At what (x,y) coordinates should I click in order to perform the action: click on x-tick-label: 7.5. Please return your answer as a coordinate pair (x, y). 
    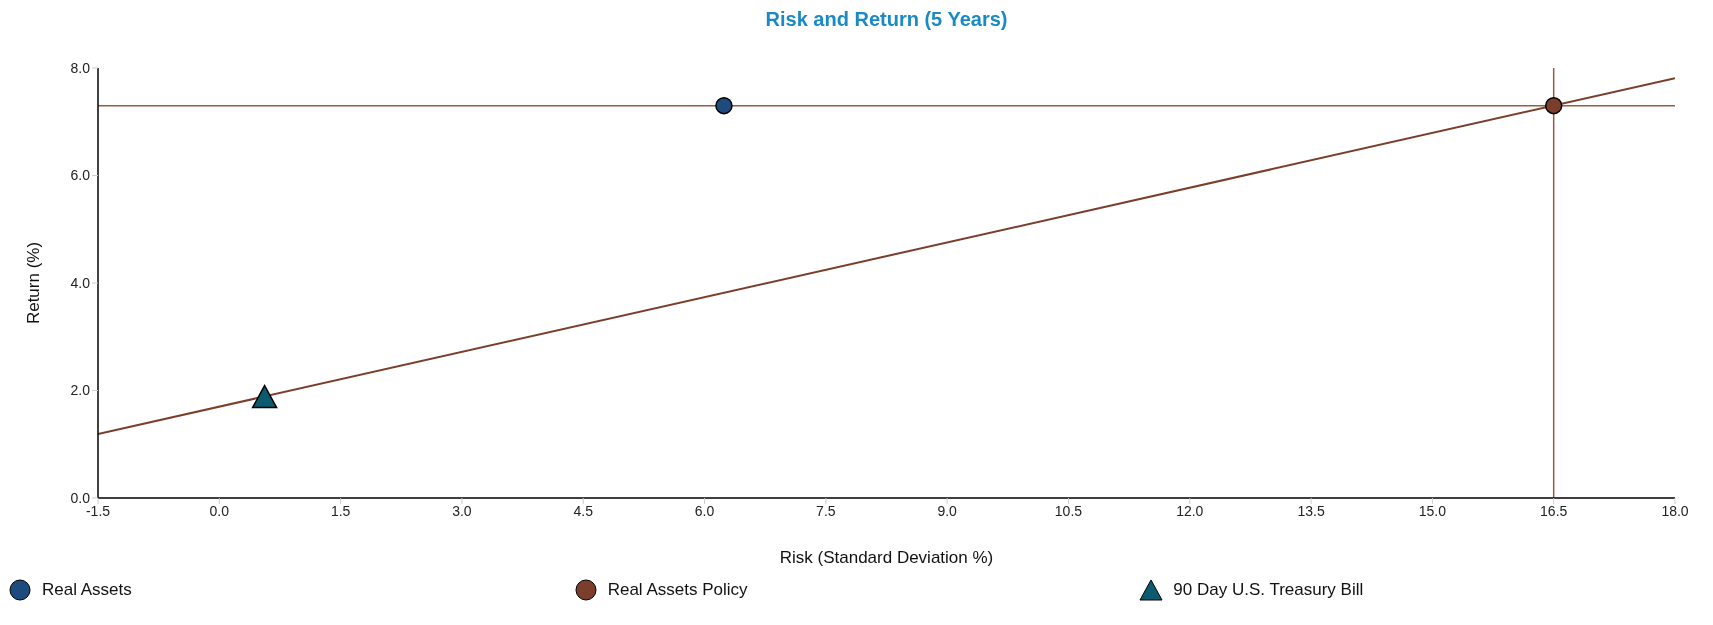
    Looking at the image, I should click on (826, 510).